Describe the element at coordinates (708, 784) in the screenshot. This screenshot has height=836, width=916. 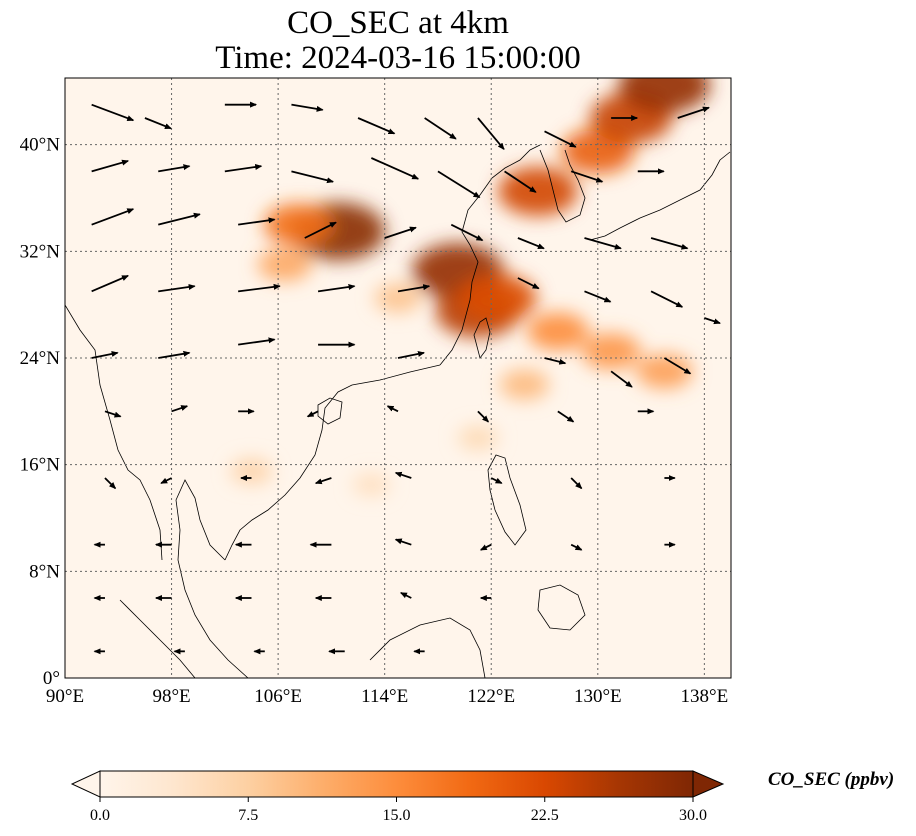
I see `colorbar-over-extension` at that location.